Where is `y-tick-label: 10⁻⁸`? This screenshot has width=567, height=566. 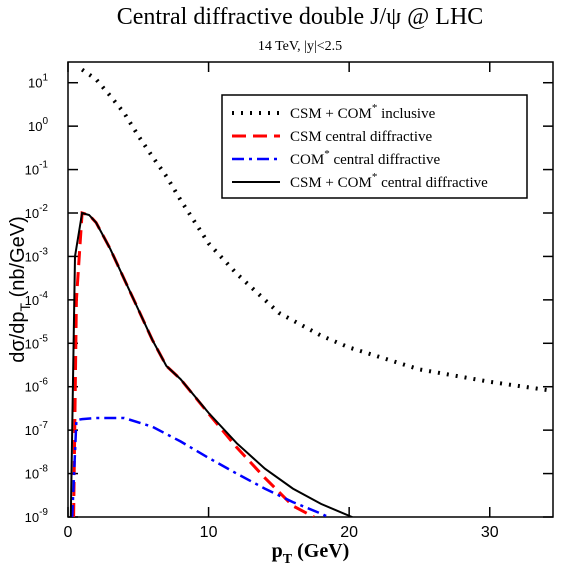 y-tick-label: 10⁻⁸ is located at coordinates (37, 473).